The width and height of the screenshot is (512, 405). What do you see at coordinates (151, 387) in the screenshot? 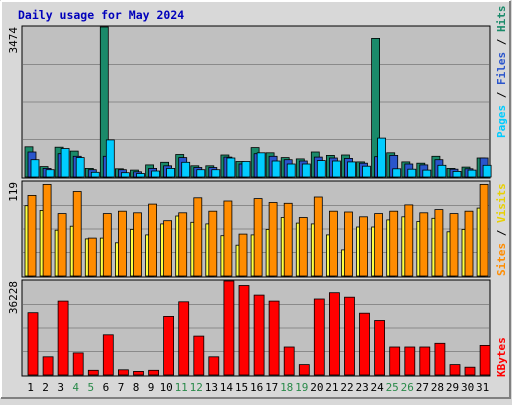
I see `day-label-9: 9` at bounding box center [151, 387].